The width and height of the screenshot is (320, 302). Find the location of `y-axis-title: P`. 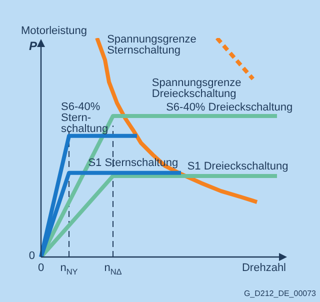

y-axis-title: P is located at coordinates (33, 46).